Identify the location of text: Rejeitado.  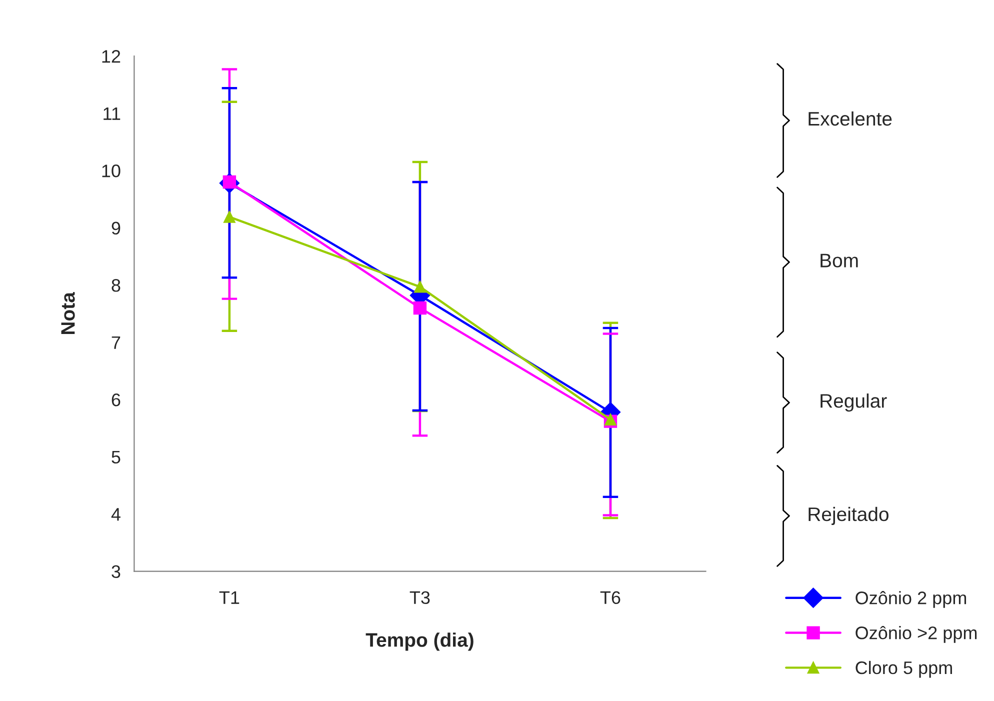
(848, 515).